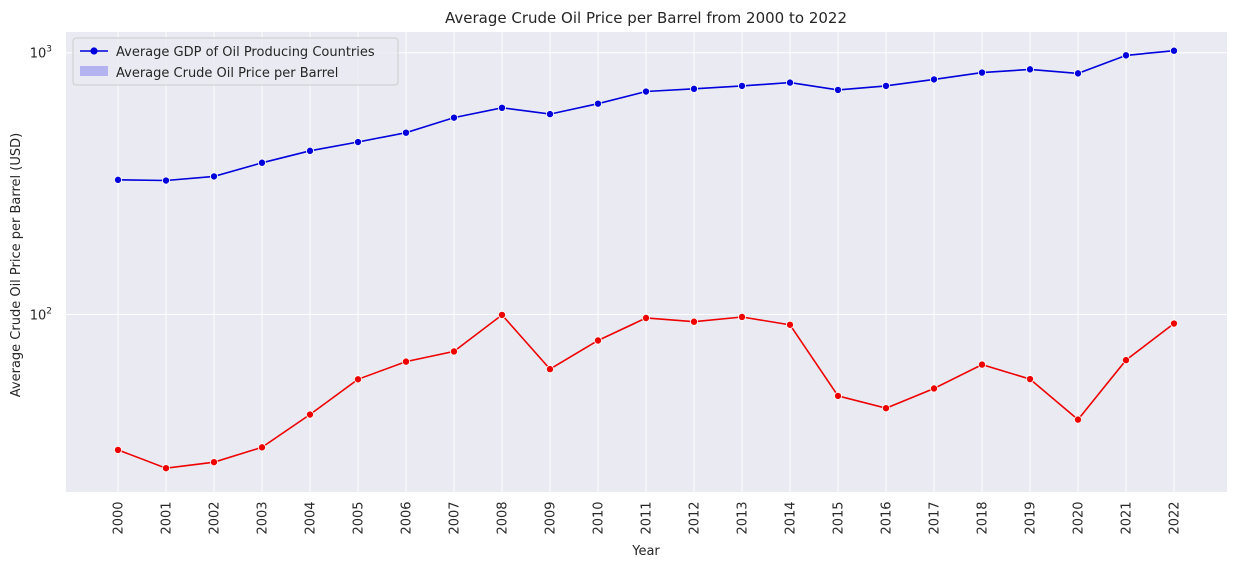 The image size is (1236, 568). I want to click on y-axis-ticks: 10² 10³, so click(41, 184).